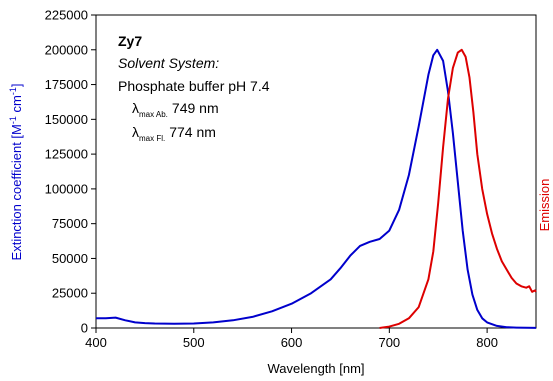 The height and width of the screenshot is (381, 553). I want to click on y-tick-label: 150000, so click(66, 119).